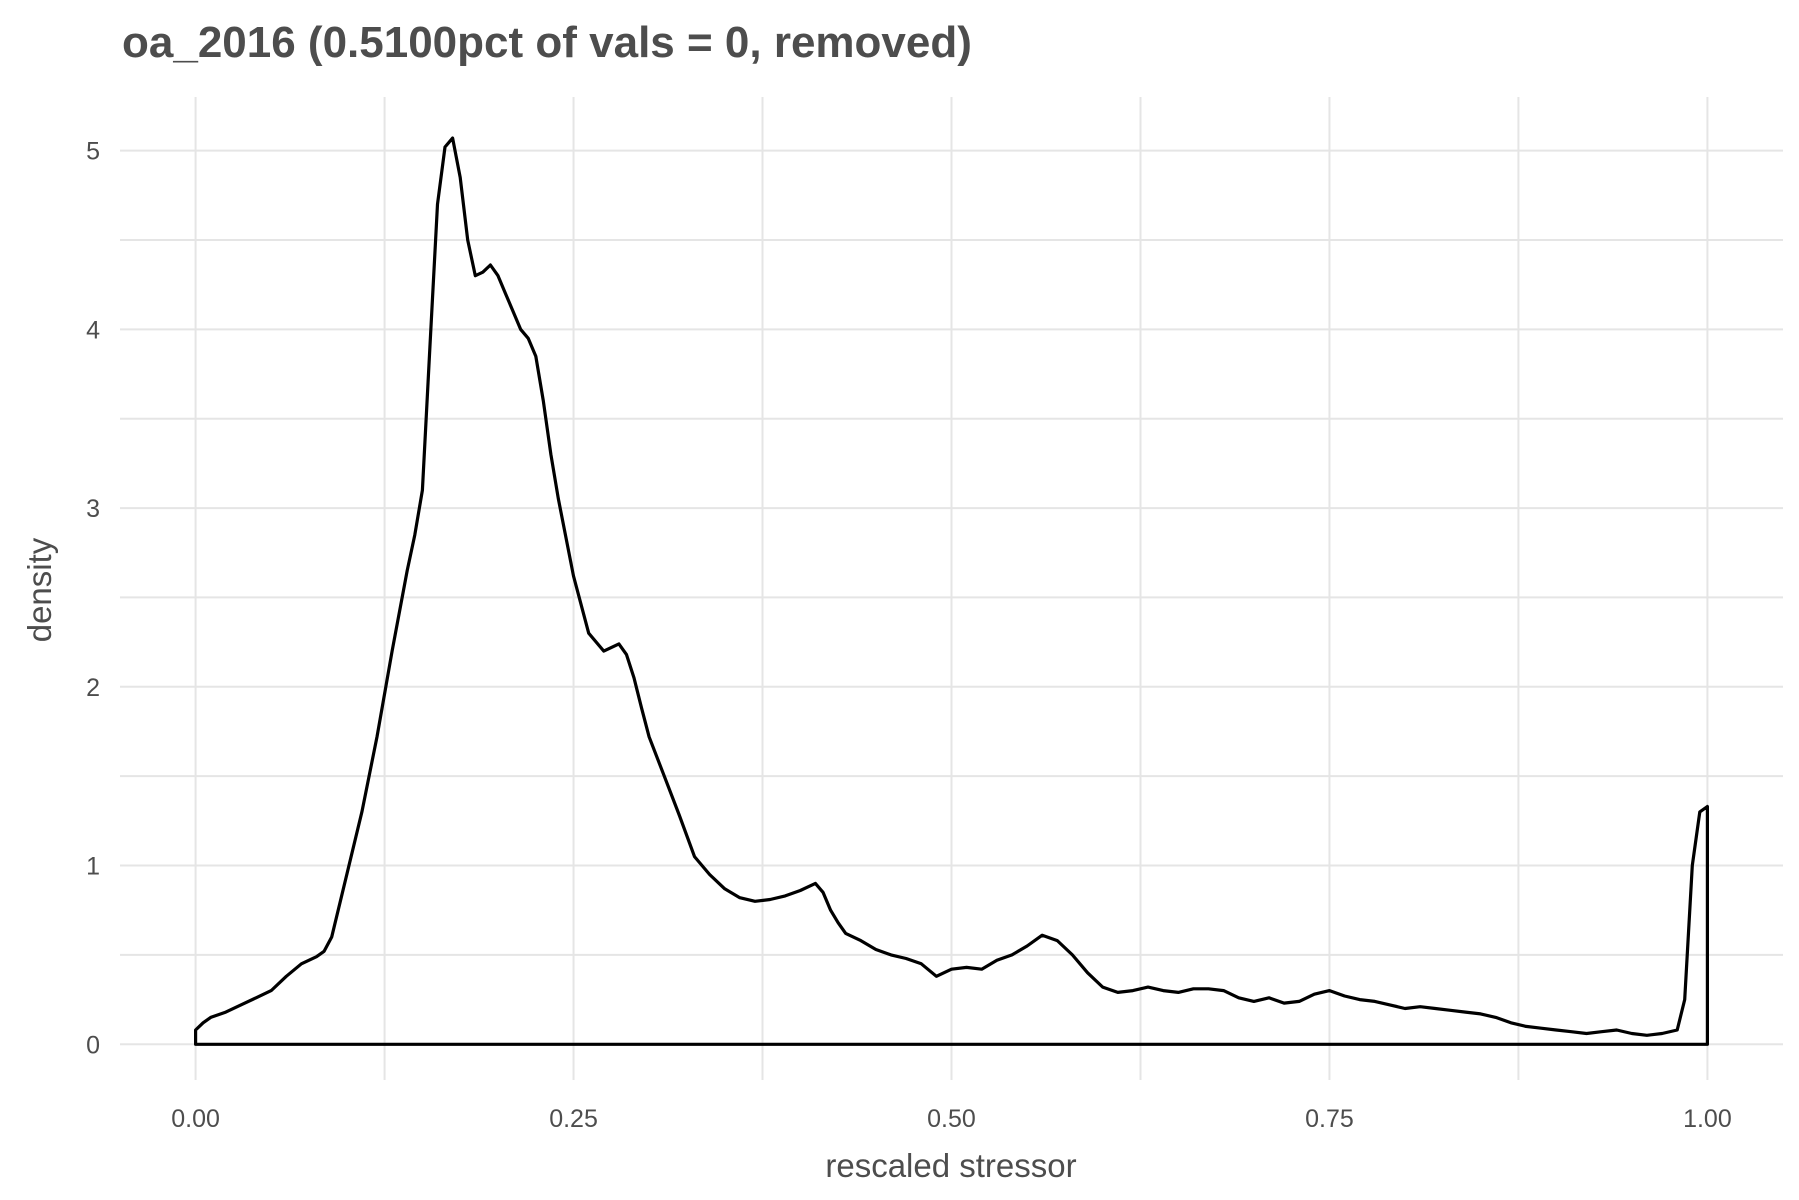 The height and width of the screenshot is (1200, 1799). I want to click on x-tick-label: 0.50, so click(951, 1119).